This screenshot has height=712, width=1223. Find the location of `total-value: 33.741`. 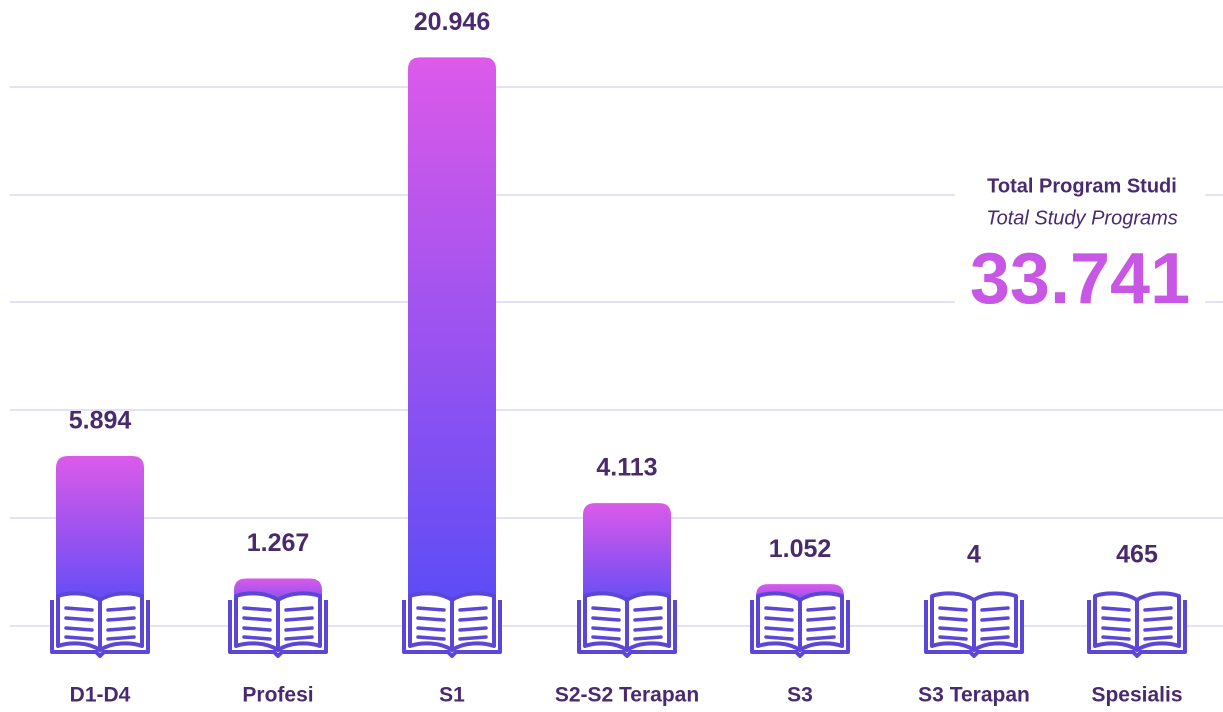

total-value: 33.741 is located at coordinates (1080, 279).